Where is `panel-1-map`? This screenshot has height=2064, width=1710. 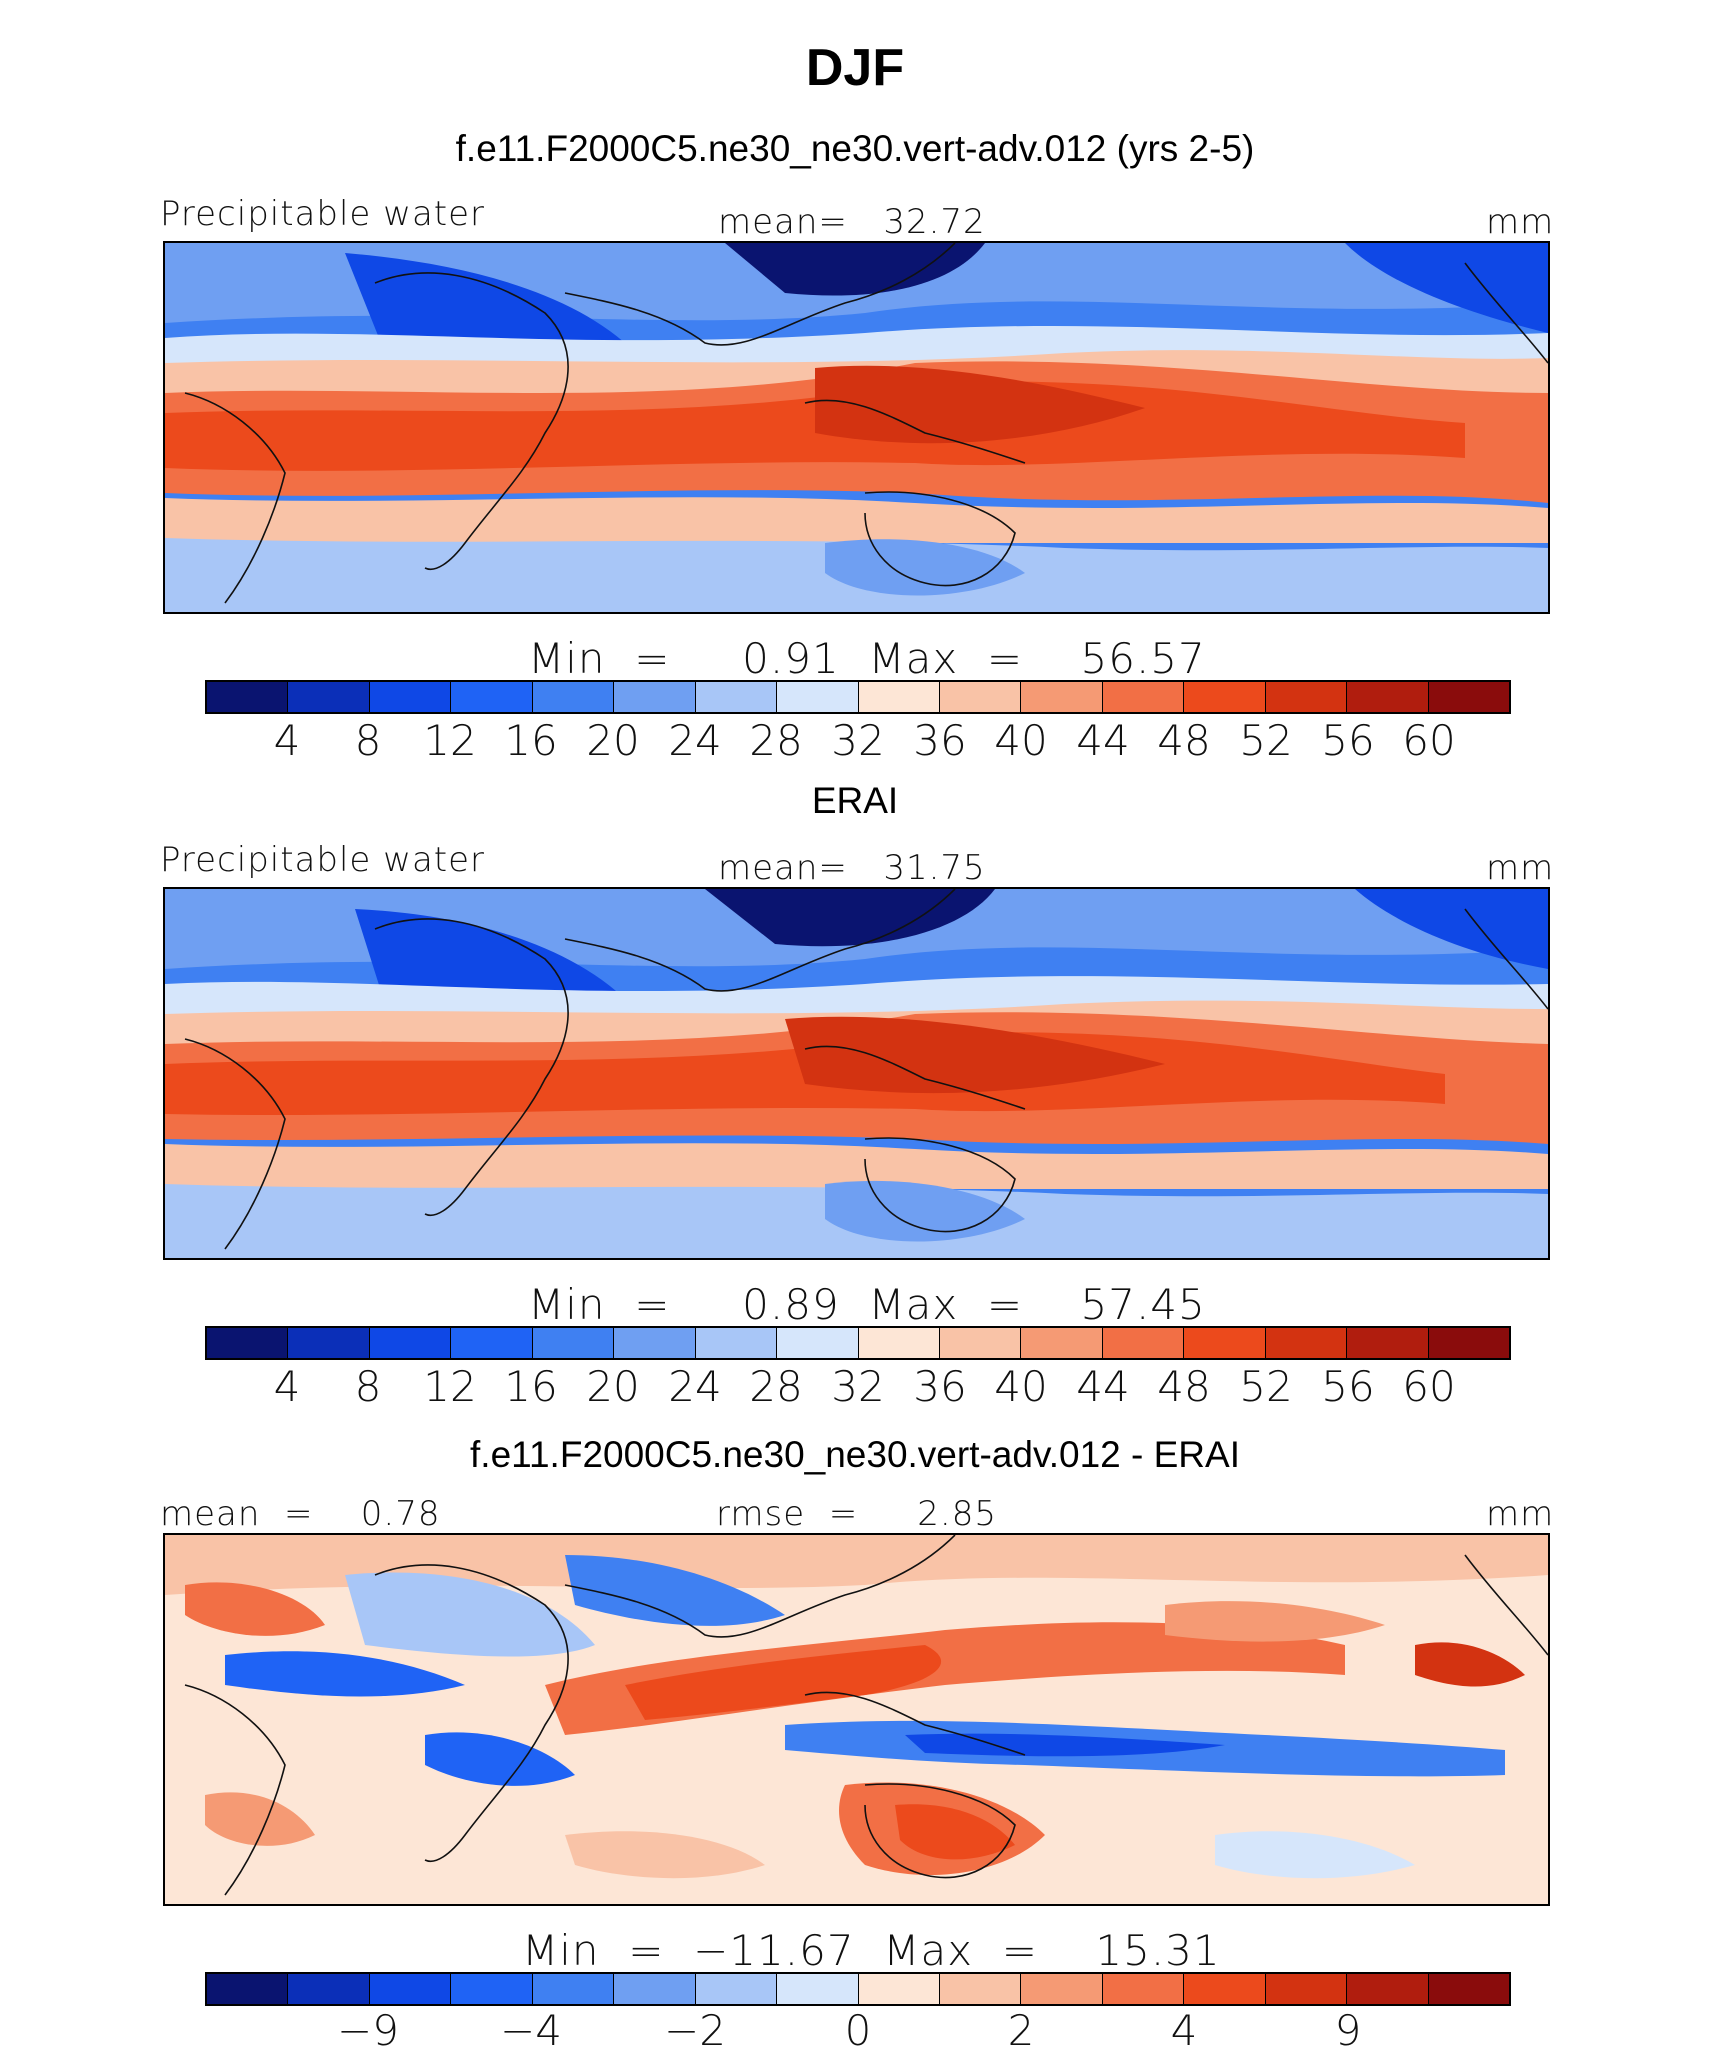
panel-1-map is located at coordinates (856, 427).